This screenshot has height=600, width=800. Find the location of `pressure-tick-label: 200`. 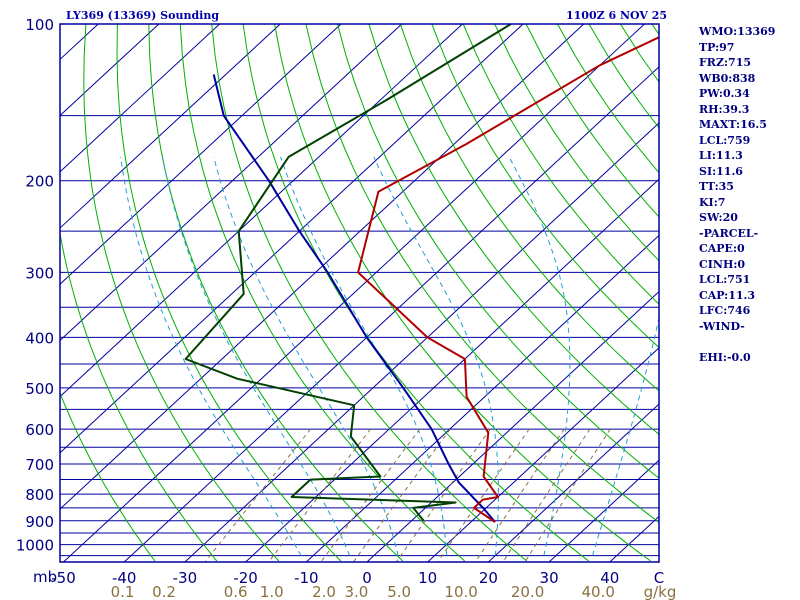

pressure-tick-label: 200 is located at coordinates (39, 182).